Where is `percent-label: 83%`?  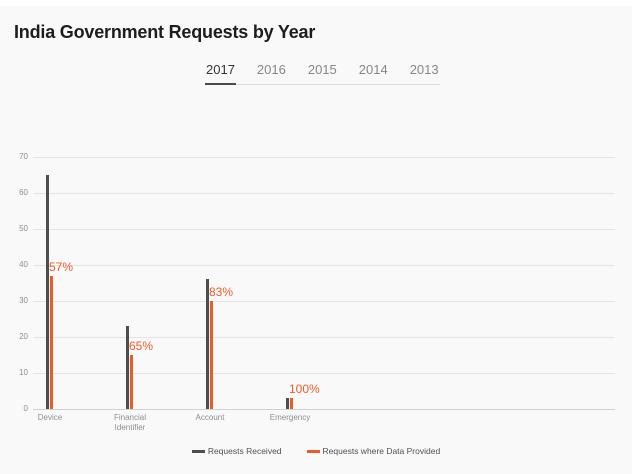
percent-label: 83% is located at coordinates (221, 292).